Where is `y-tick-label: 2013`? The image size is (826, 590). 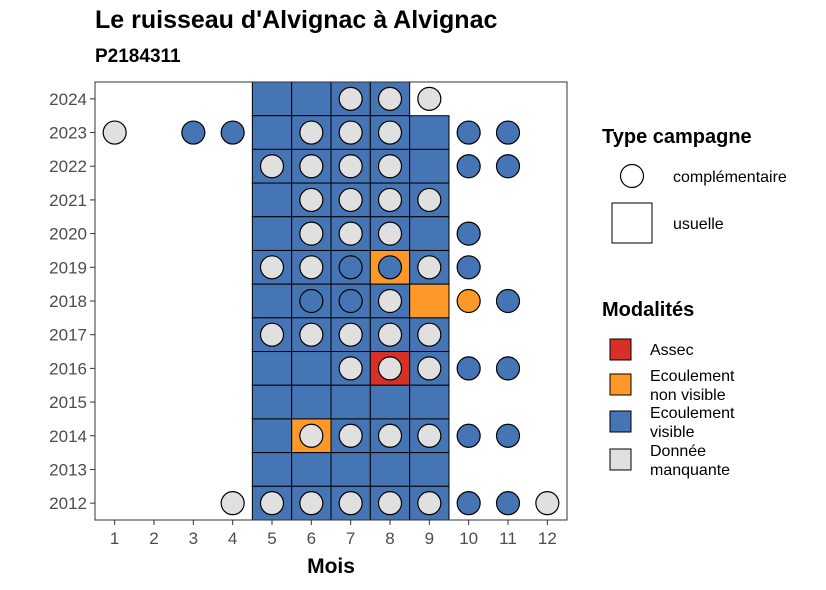 y-tick-label: 2013 is located at coordinates (68, 469).